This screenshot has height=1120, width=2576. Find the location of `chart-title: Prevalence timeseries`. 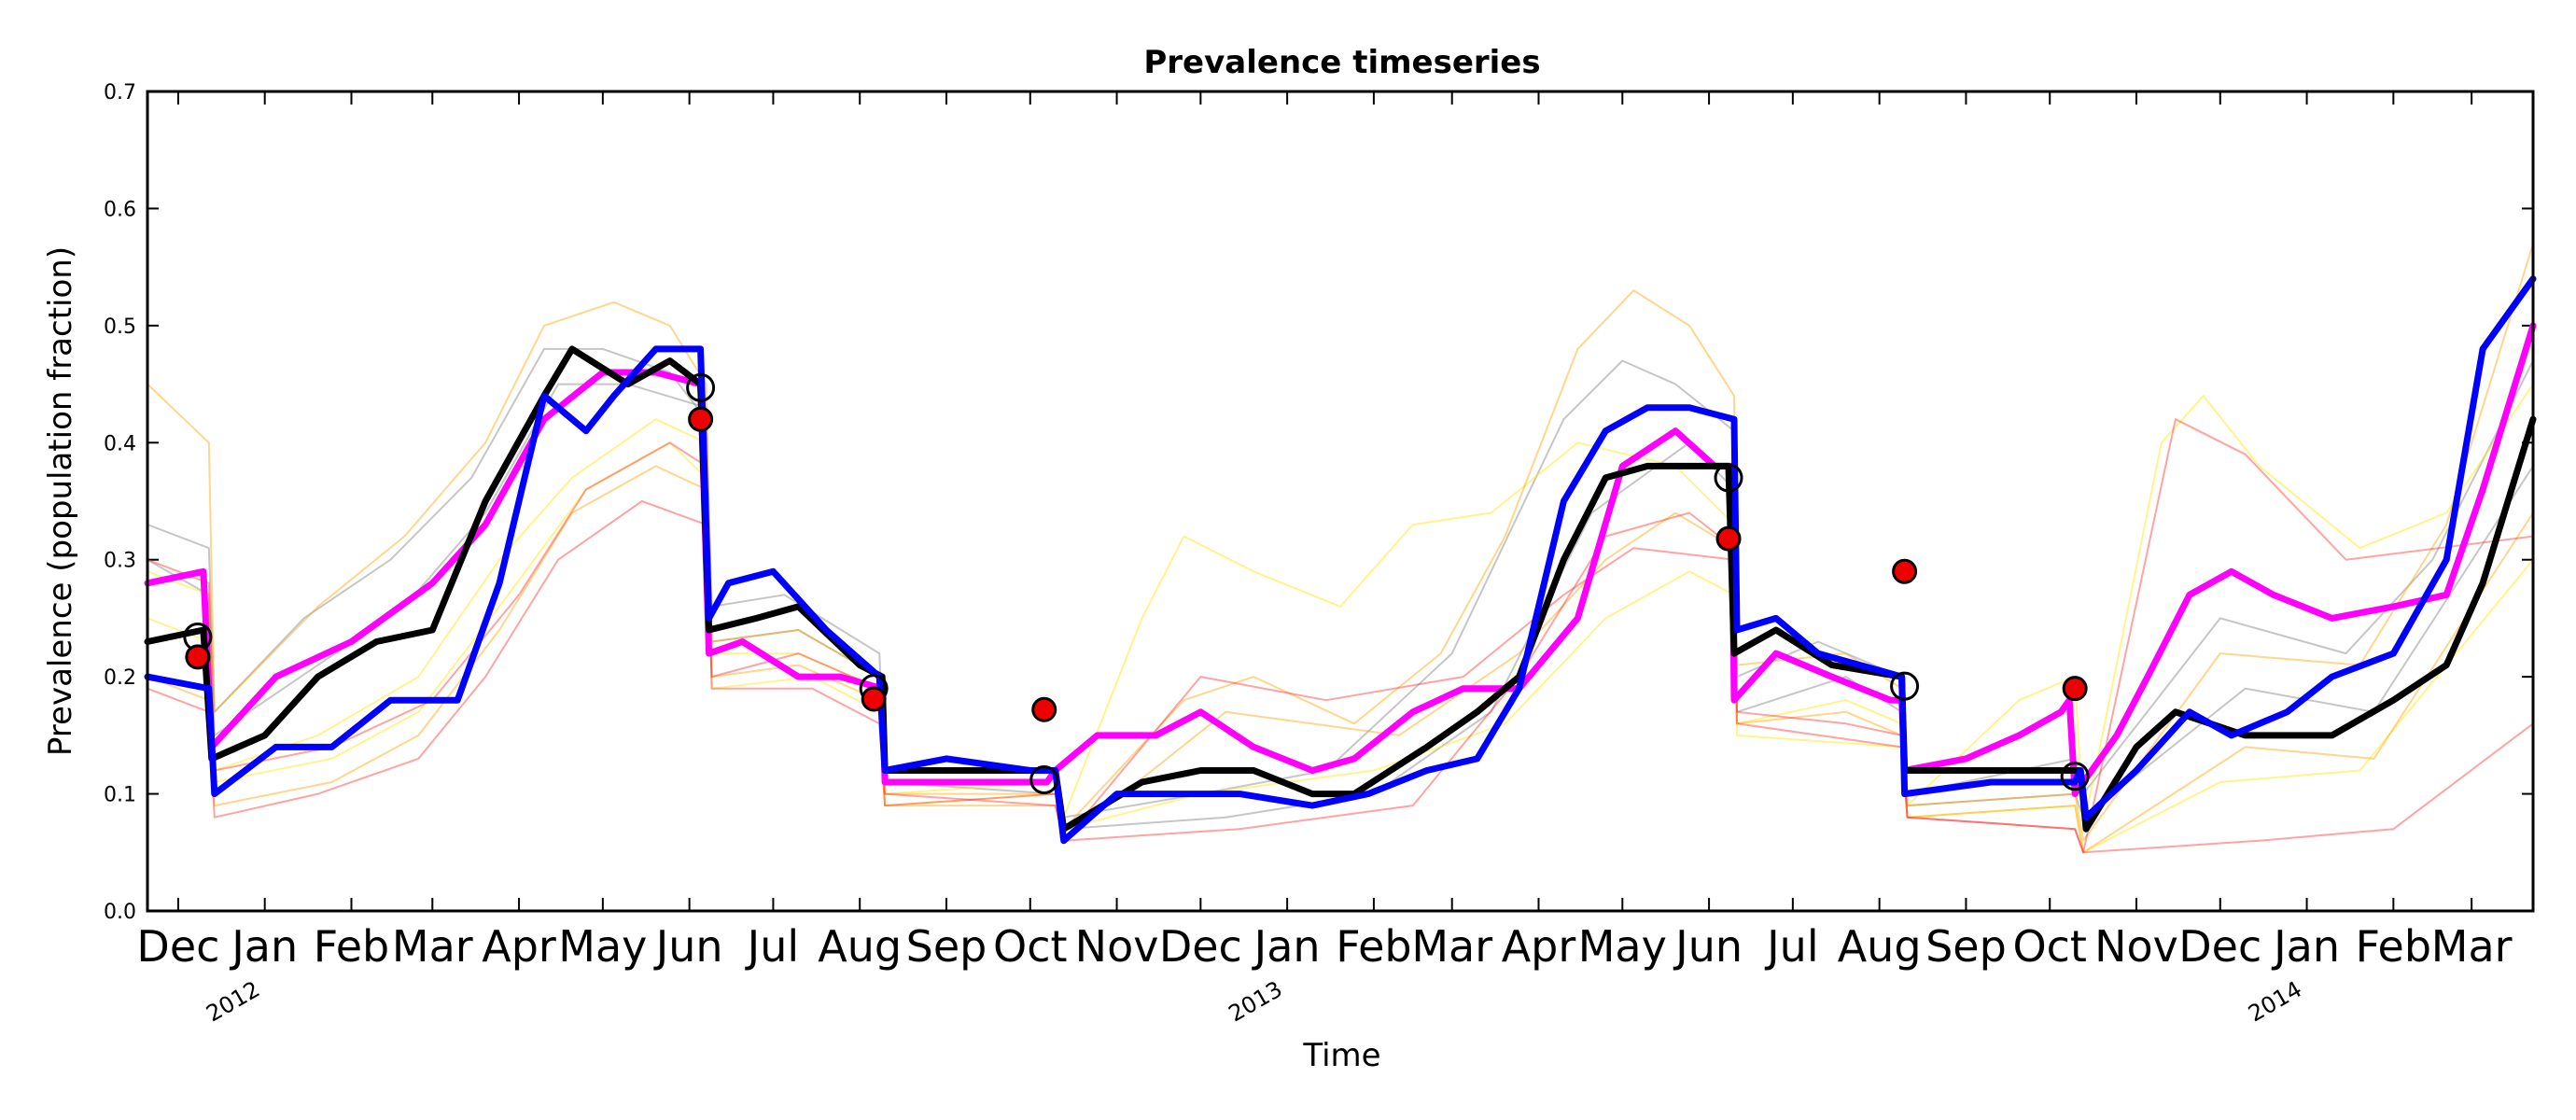

chart-title: Prevalence timeseries is located at coordinates (1341, 62).